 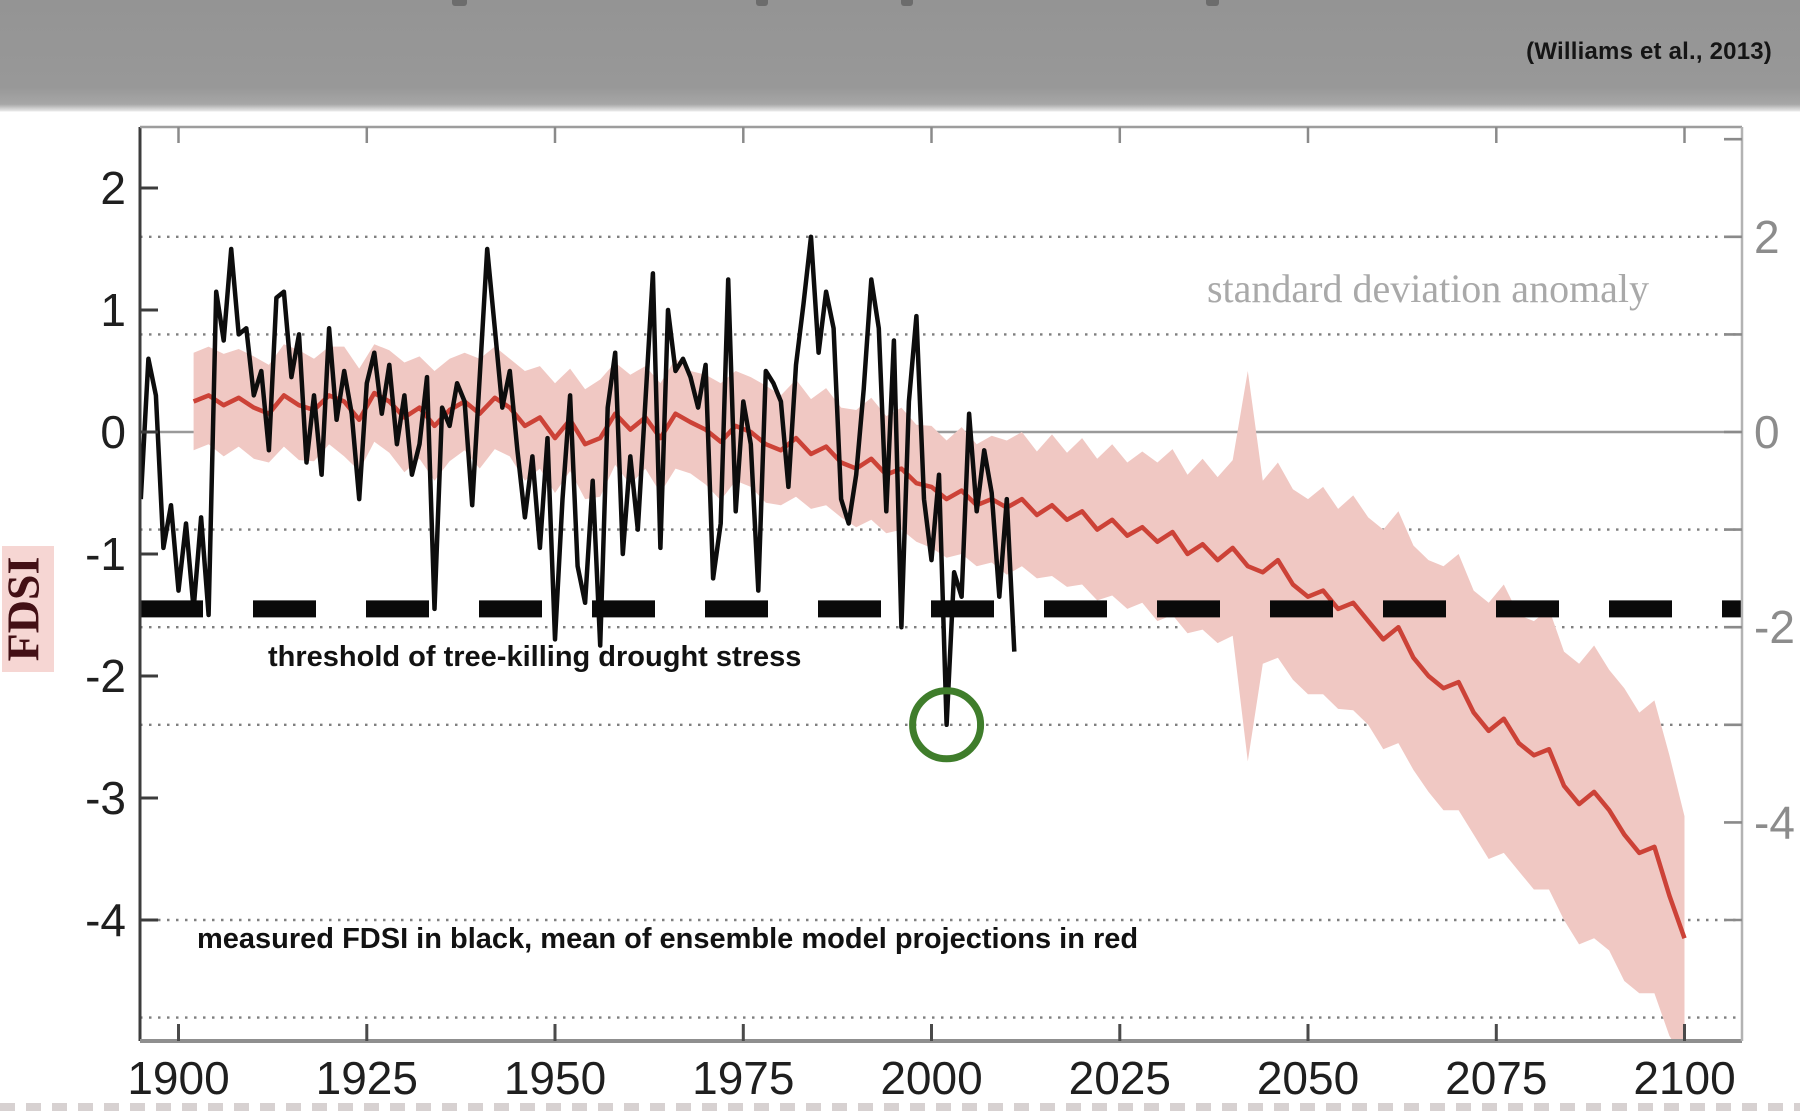 What do you see at coordinates (105, 920) in the screenshot?
I see `left-axis-tick-label: -4` at bounding box center [105, 920].